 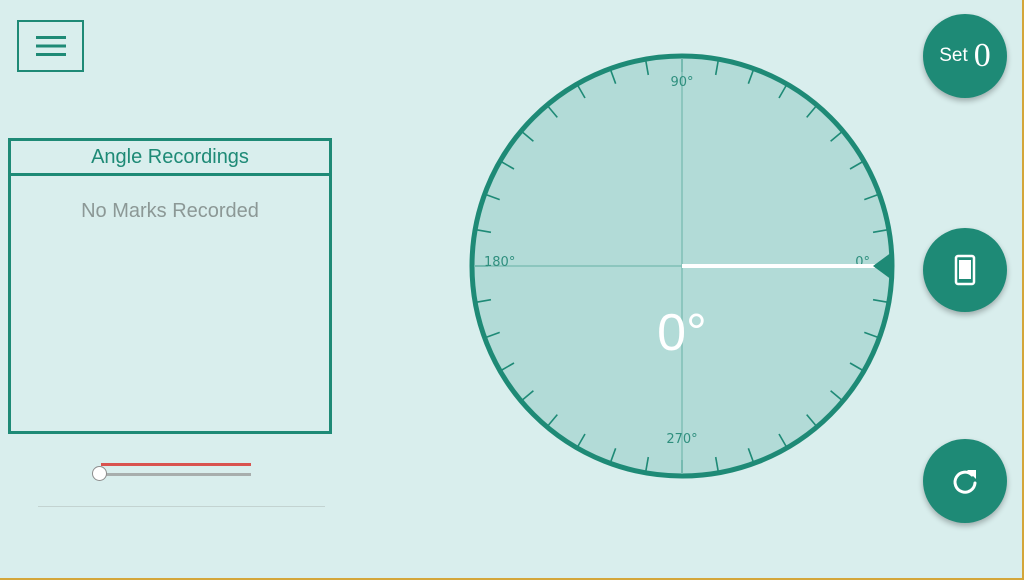 I want to click on empty-state-text: No Marks Recorded, so click(x=170, y=211).